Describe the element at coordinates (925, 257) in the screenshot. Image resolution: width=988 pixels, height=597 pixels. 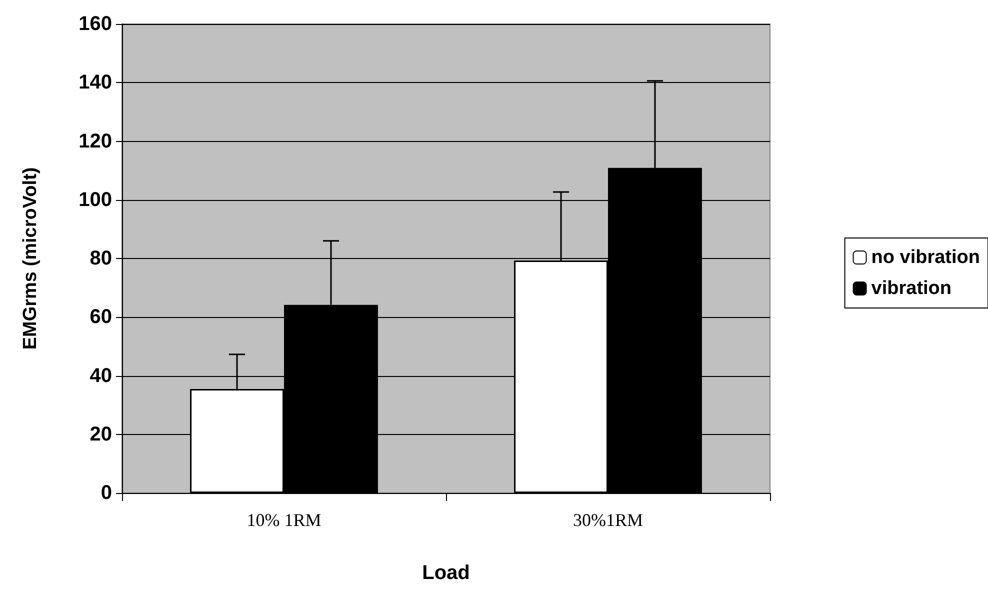
I see `legend-label: no vibration` at that location.